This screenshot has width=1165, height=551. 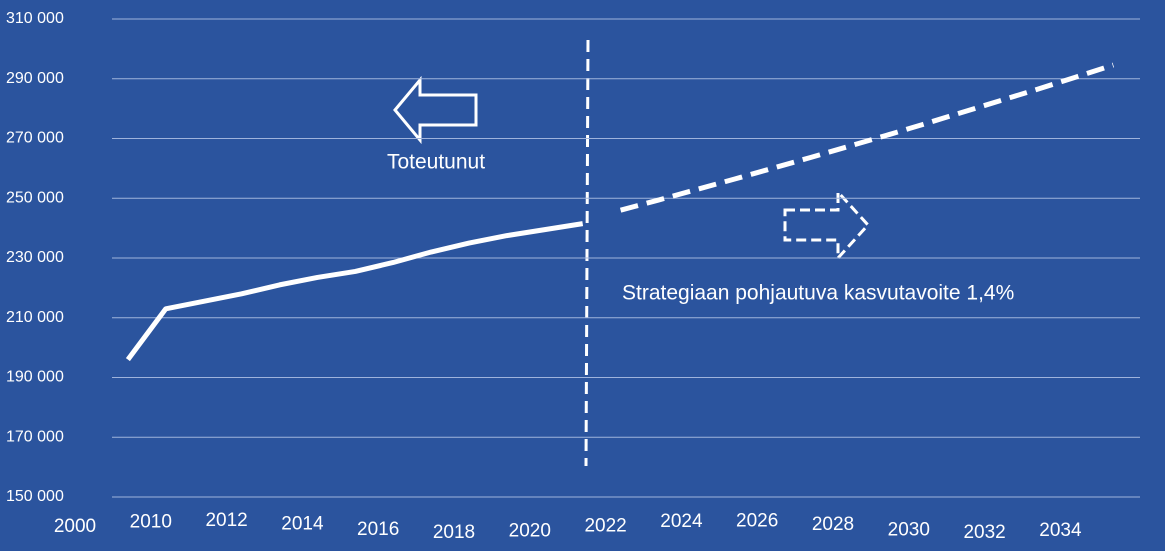 I want to click on divider-line, so click(x=587, y=253).